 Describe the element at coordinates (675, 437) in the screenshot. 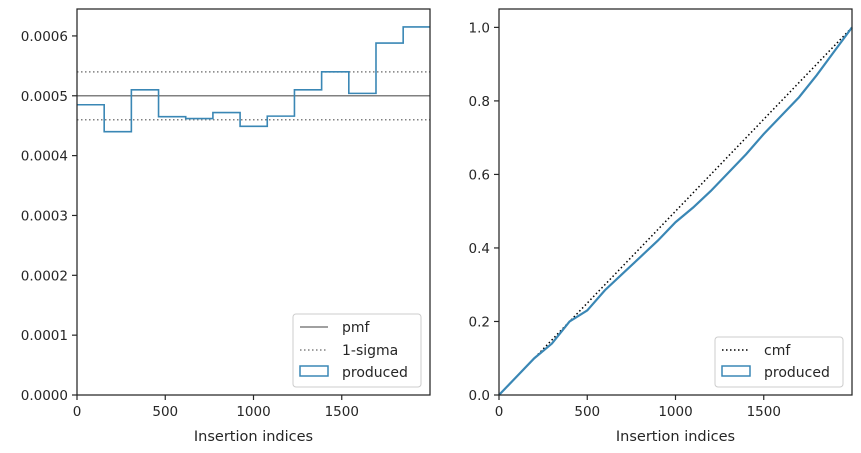

I see `right-x-axis-label: Insertion indices` at that location.